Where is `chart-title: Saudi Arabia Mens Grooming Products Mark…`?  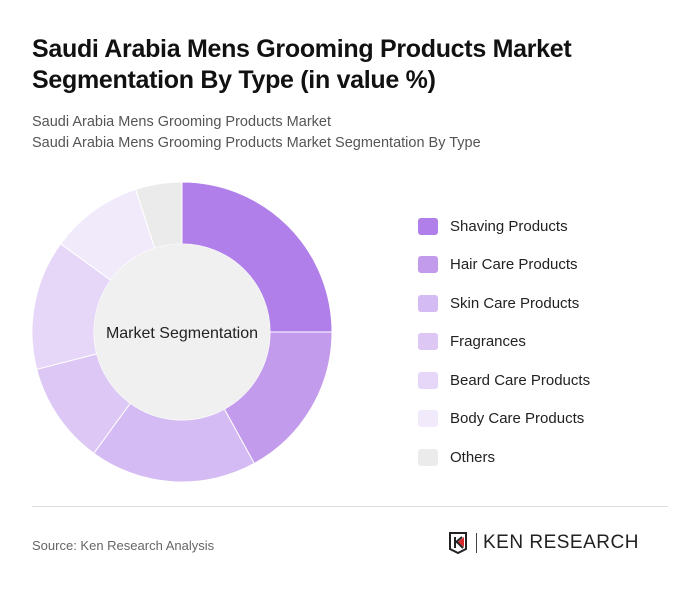
chart-title: Saudi Arabia Mens Grooming Products Mark… is located at coordinates (302, 64).